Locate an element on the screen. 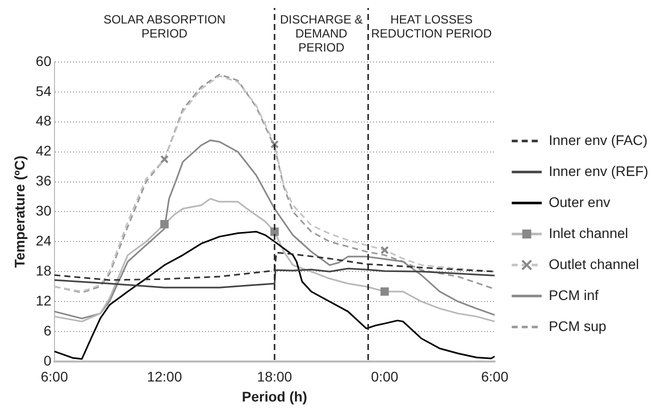 The height and width of the screenshot is (414, 671). text: HEAT LOSSES REDUCTION PERIOD is located at coordinates (431, 26).